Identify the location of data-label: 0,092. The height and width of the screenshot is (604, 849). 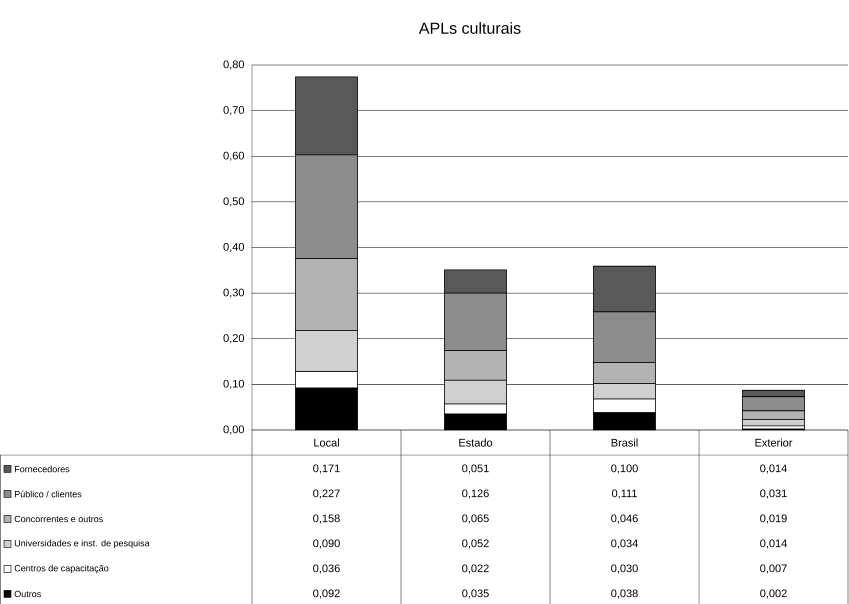
(326, 594).